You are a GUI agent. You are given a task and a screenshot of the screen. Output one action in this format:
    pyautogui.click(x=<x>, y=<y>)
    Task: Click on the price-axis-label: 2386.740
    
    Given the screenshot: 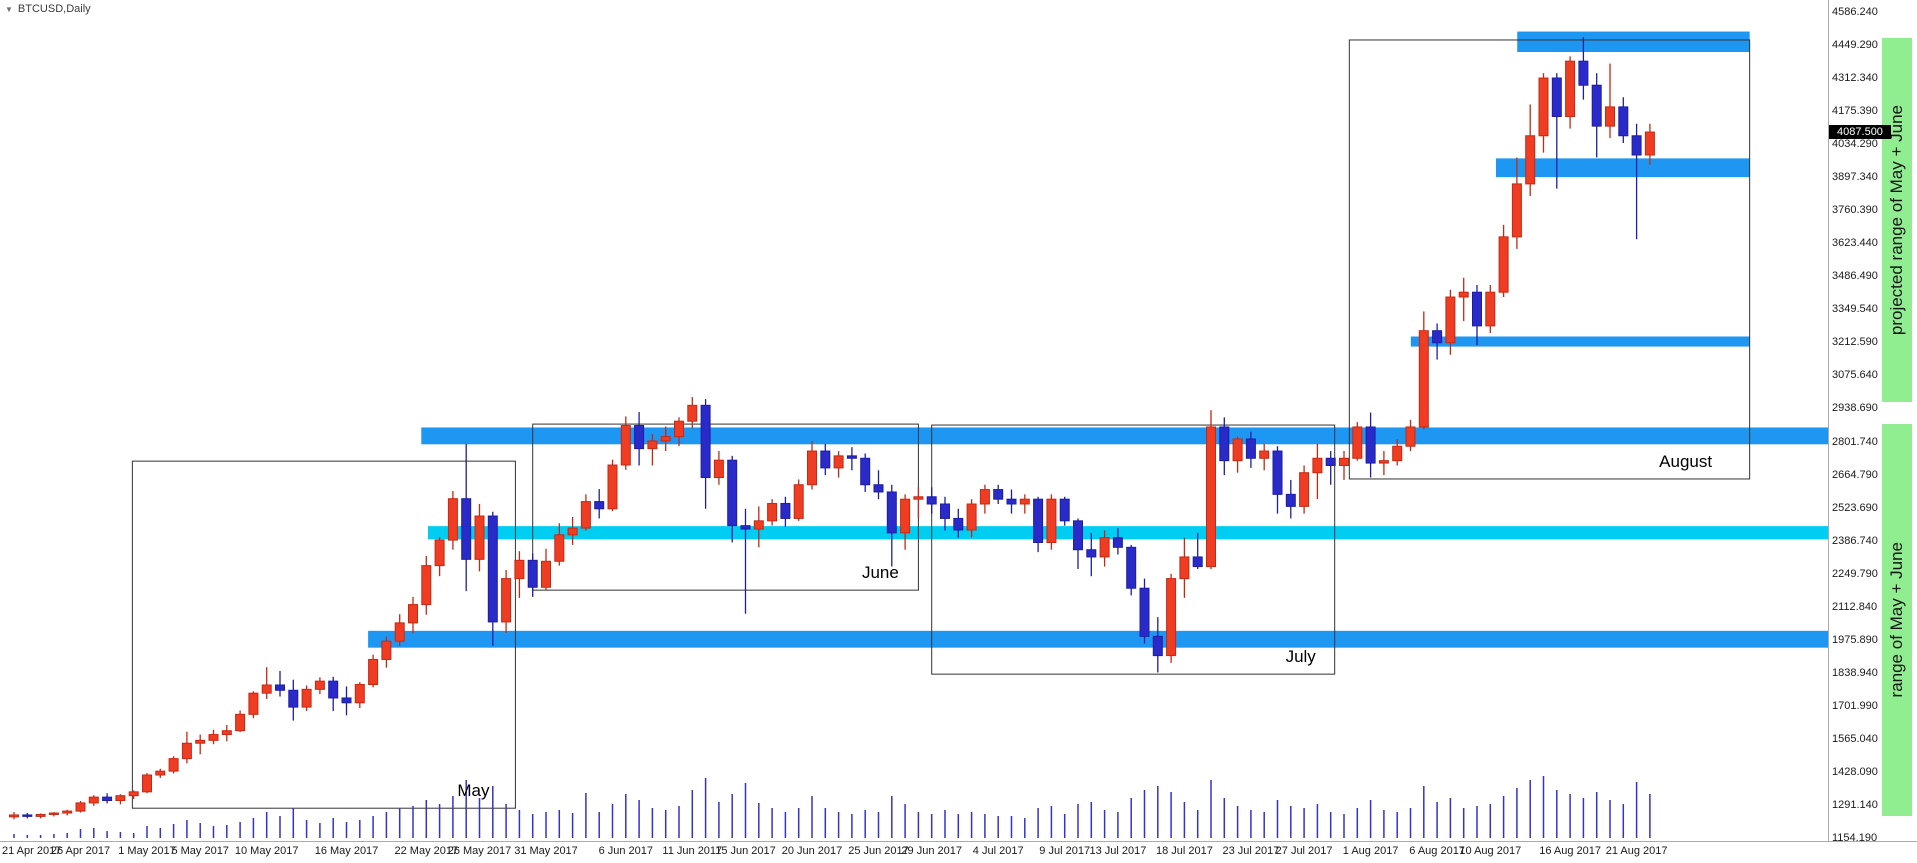 What is the action you would take?
    pyautogui.click(x=1855, y=540)
    